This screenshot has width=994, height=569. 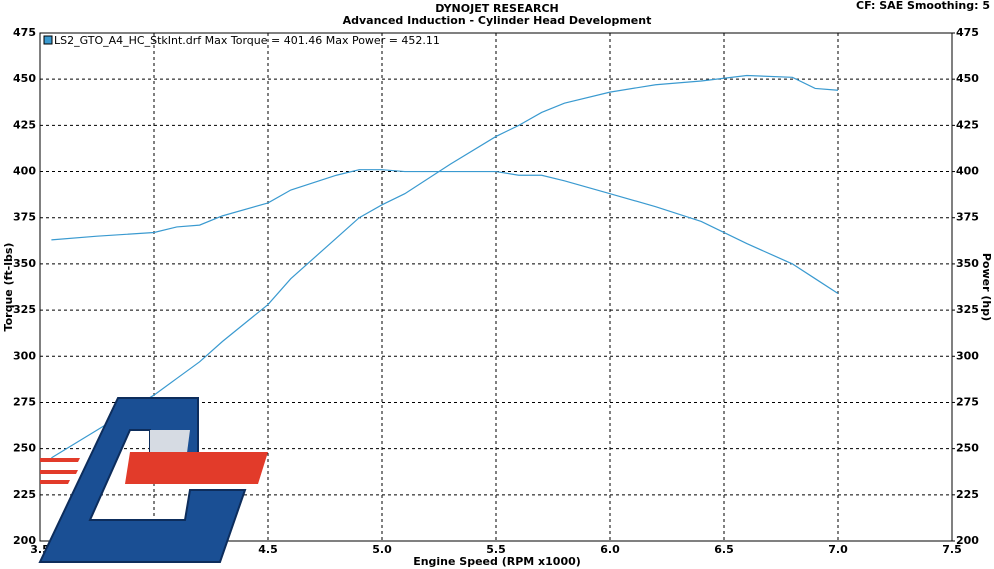 What do you see at coordinates (967, 448) in the screenshot?
I see `y2-tick-label: 250` at bounding box center [967, 448].